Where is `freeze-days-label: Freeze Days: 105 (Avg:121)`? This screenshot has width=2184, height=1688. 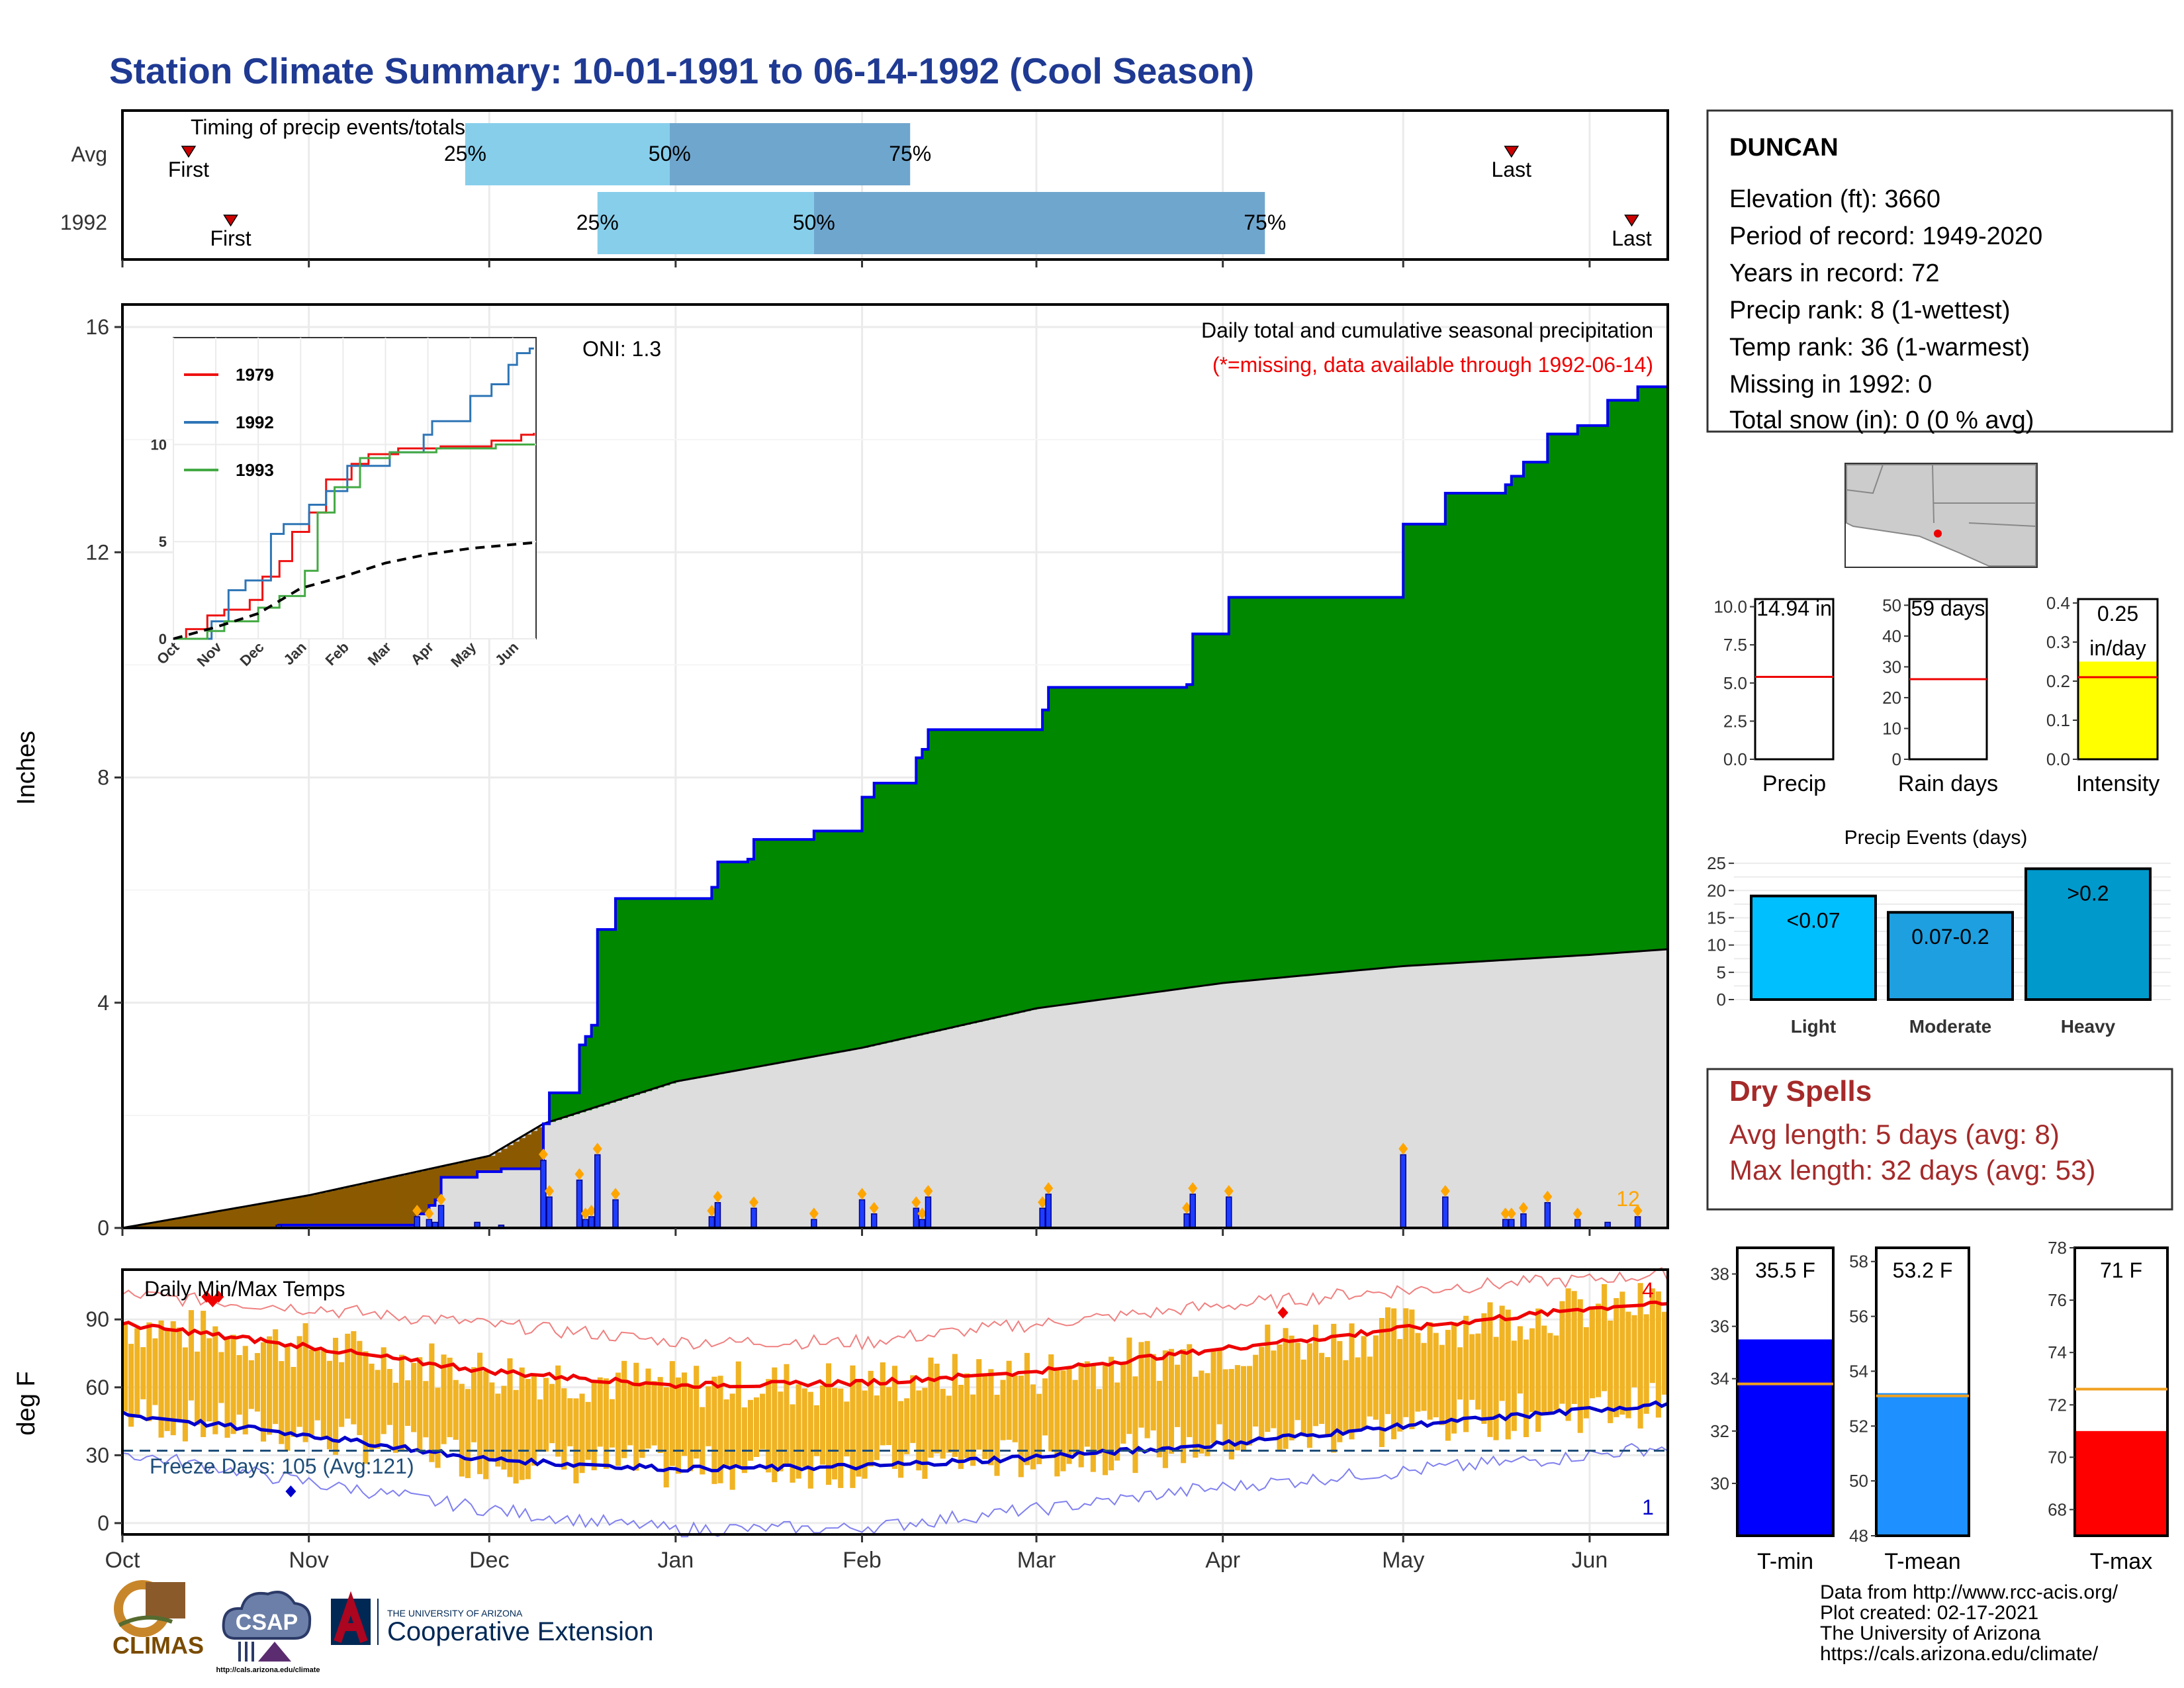
freeze-days-label: Freeze Days: 105 (Avg:121) is located at coordinates (282, 1466).